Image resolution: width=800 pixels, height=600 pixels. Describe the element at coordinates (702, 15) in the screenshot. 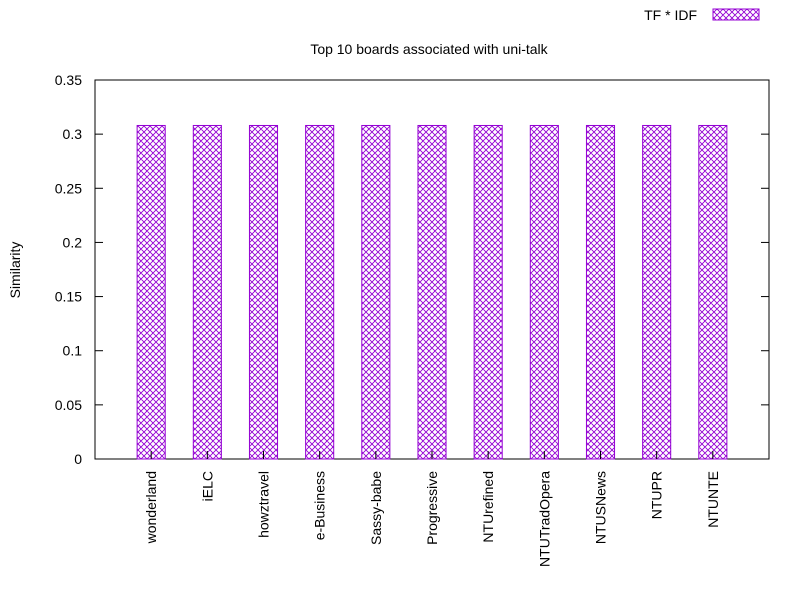

I see `legend: TF * IDF` at that location.